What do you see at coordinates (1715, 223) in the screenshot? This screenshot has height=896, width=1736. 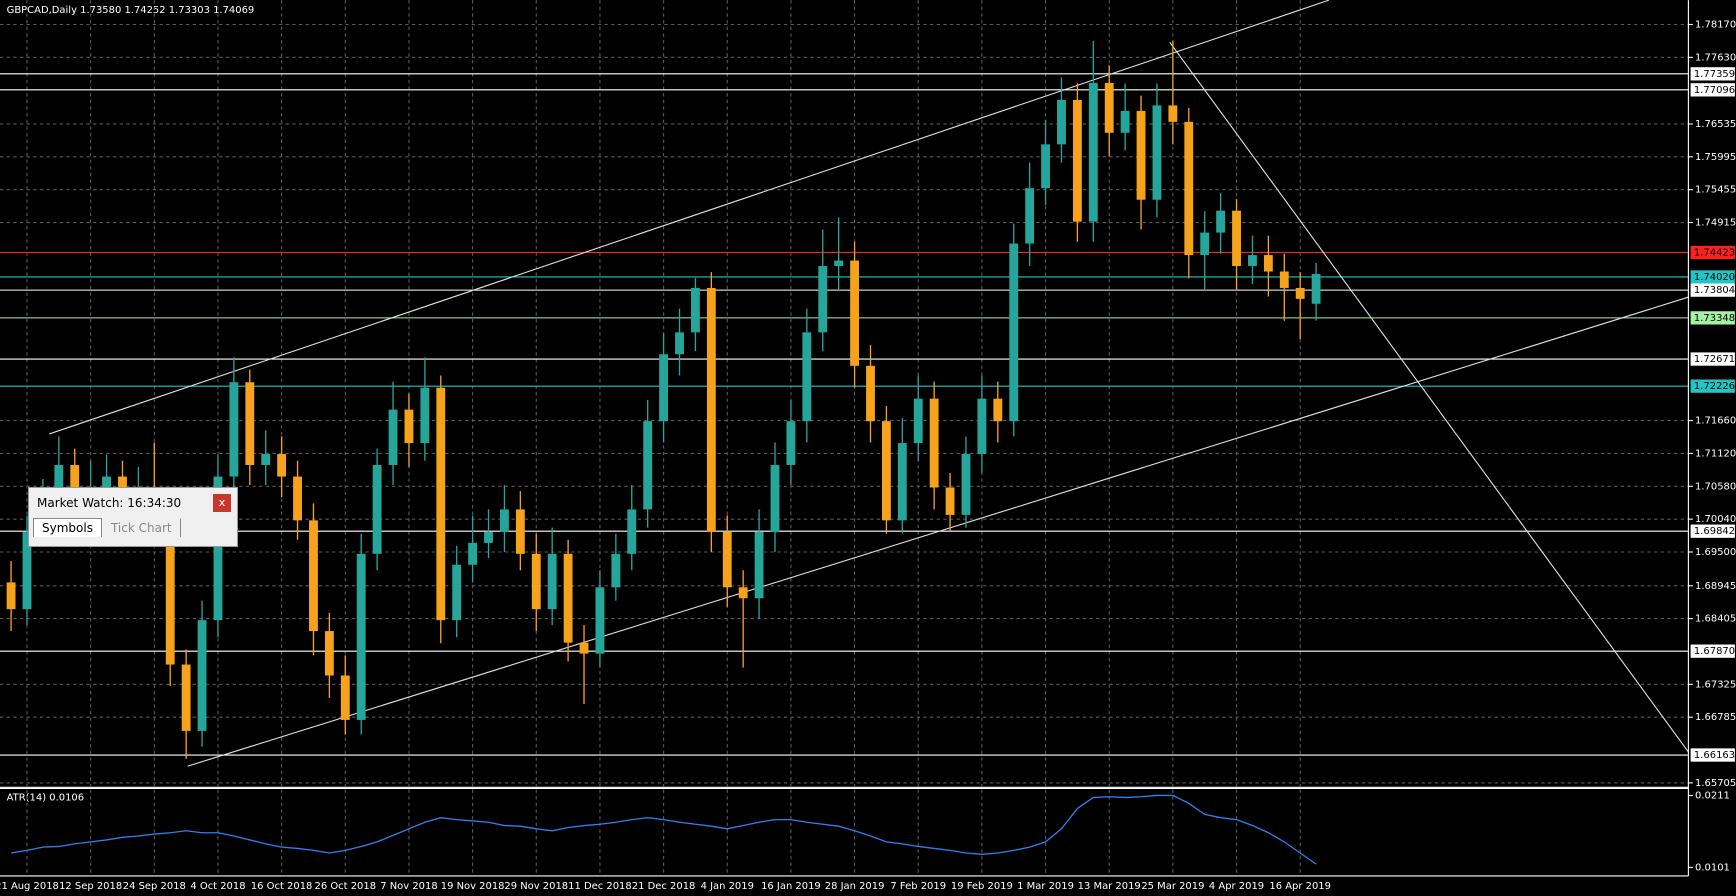 I see `y-tick-label: 1.74915` at bounding box center [1715, 223].